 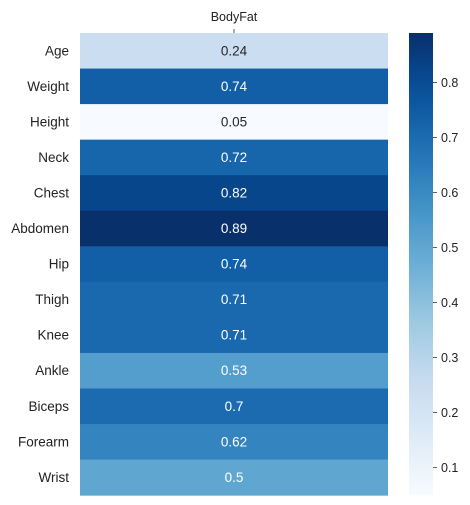 I want to click on row-label: Weight, so click(x=48, y=86).